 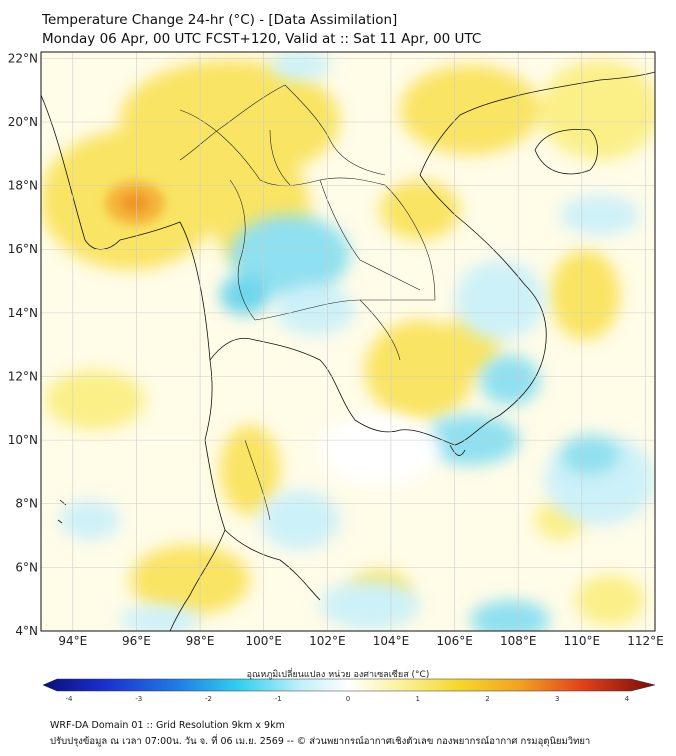 What do you see at coordinates (26, 631) in the screenshot?
I see `lat-label: 4°N` at bounding box center [26, 631].